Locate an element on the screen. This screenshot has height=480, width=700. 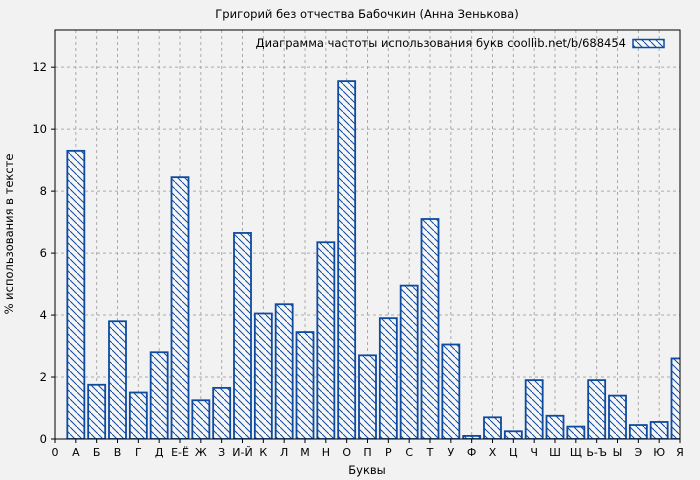
x-tick-label: В is located at coordinates (118, 452).